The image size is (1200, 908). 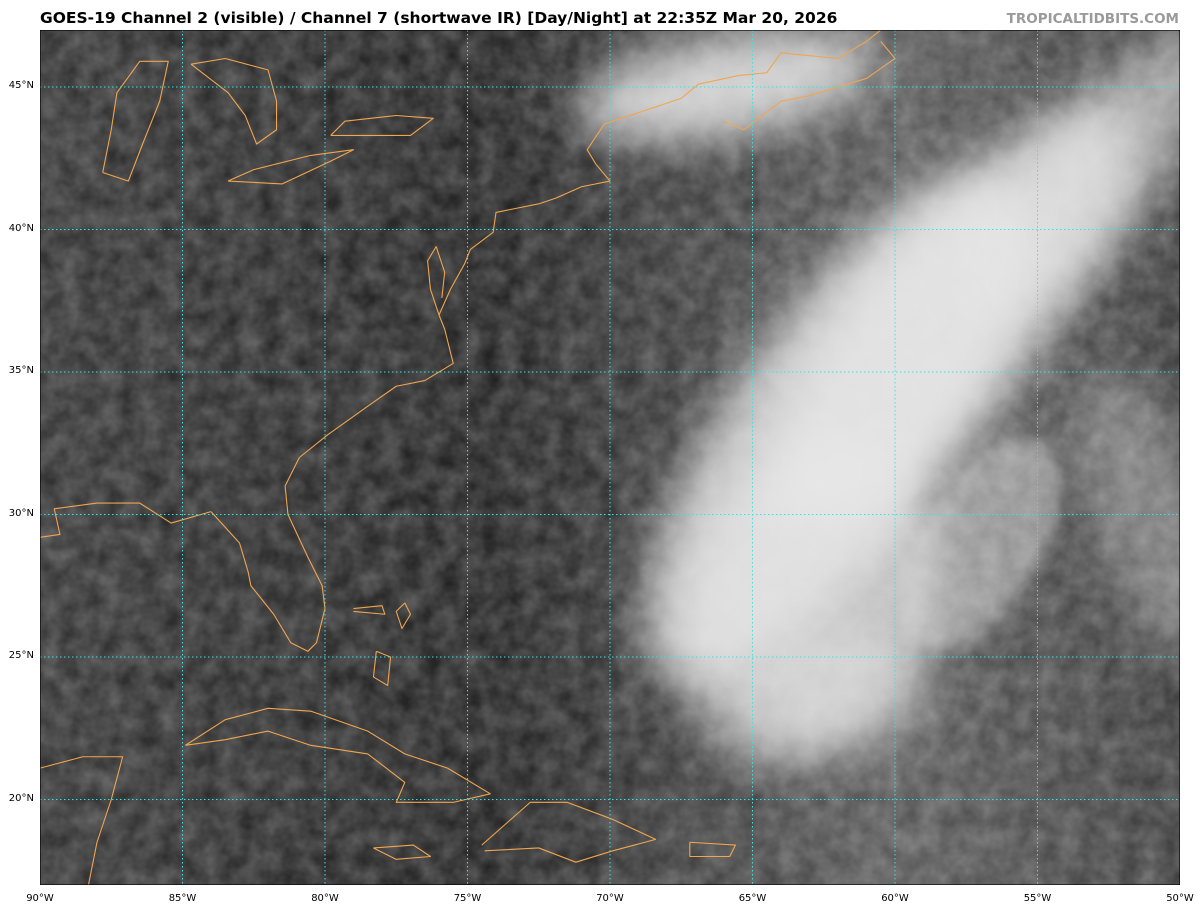 What do you see at coordinates (291, 167) in the screenshot?
I see `coastline-lake-erie` at bounding box center [291, 167].